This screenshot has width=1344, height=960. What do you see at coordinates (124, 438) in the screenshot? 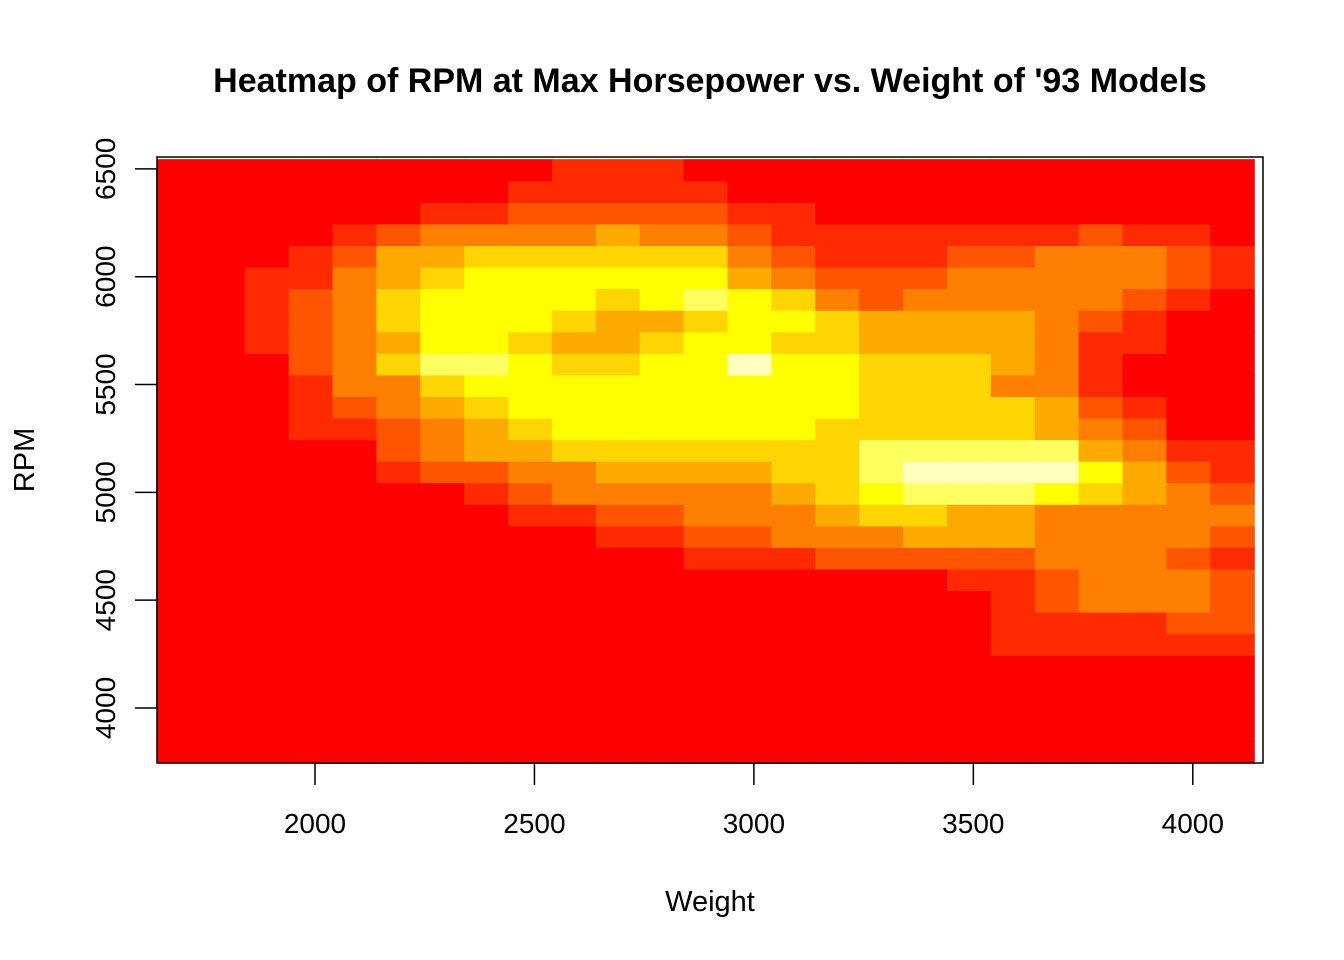
I see `y-axis: 4000 4500 5000 5500 6000 6500` at bounding box center [124, 438].